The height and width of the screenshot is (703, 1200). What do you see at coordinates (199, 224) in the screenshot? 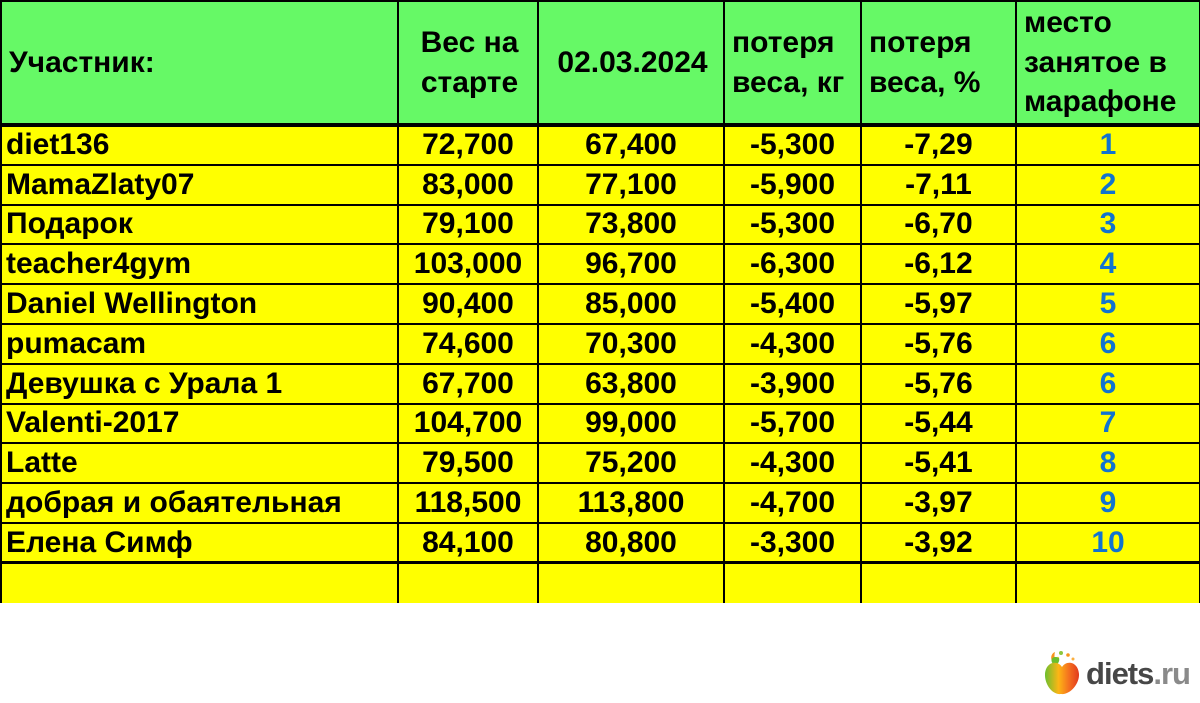
I see `cell-participant: Подарок` at bounding box center [199, 224].